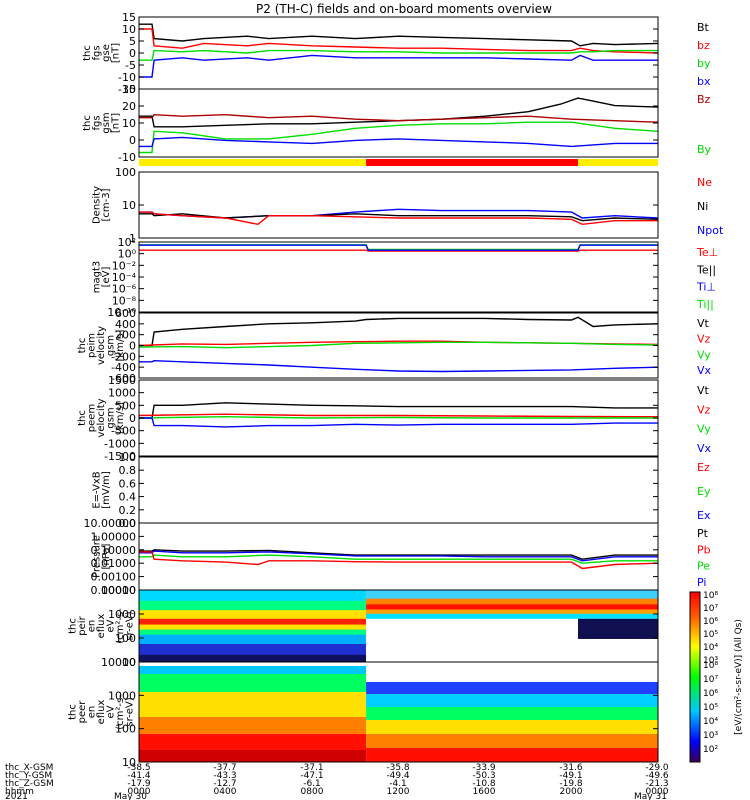 The height and width of the screenshot is (800, 750). I want to click on colorbar-tick: 10⁴, so click(710, 648).